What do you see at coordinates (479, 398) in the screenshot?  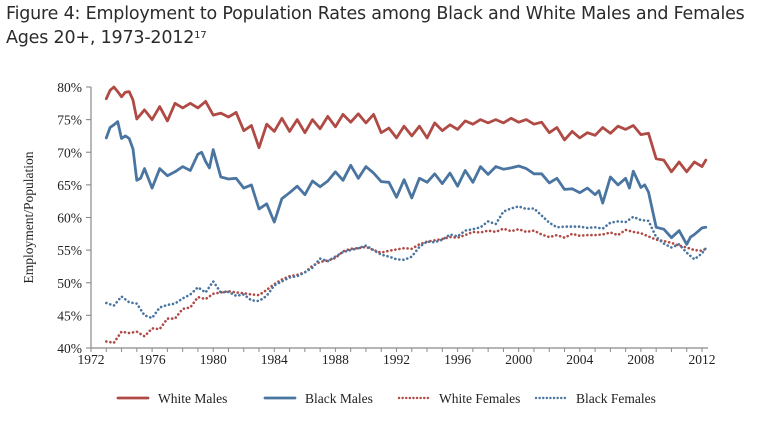 I see `legend-label: White Females` at bounding box center [479, 398].